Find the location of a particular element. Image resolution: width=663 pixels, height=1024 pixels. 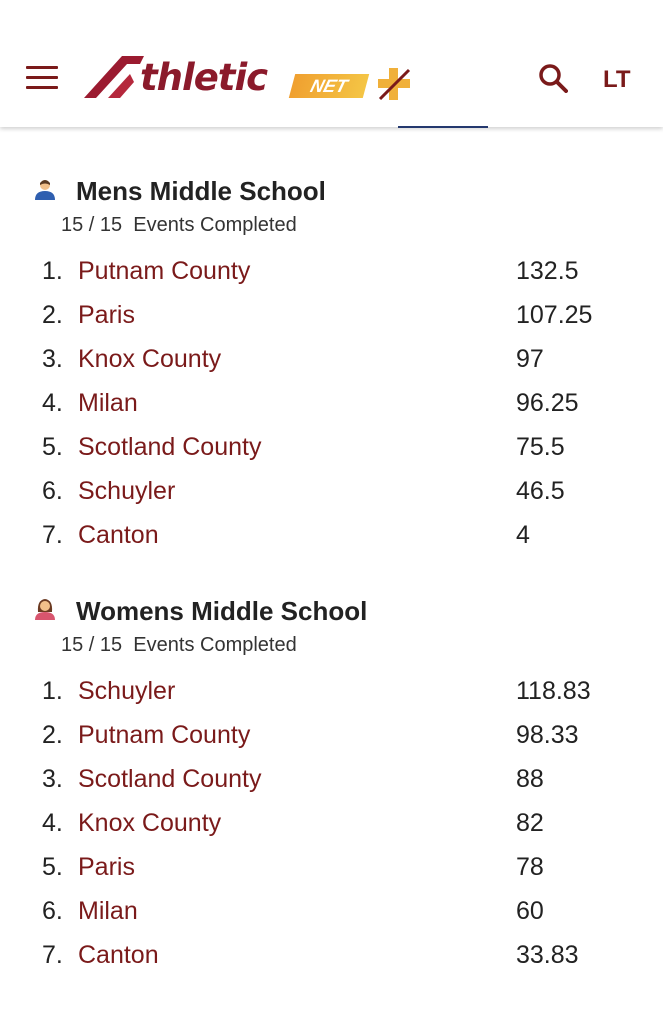

standings-row: 3. Knox County 97 is located at coordinates (331, 367).